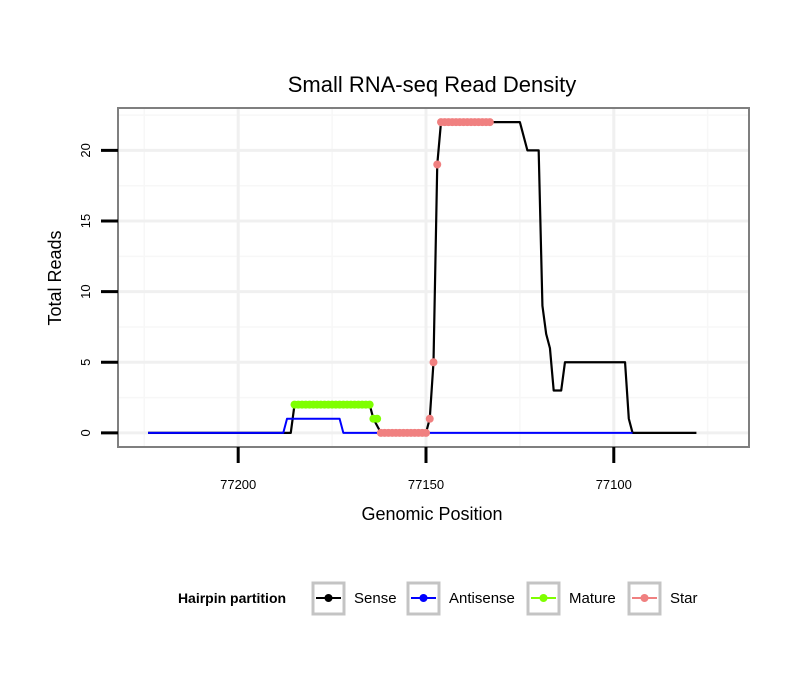  I want to click on x-tick-label: 77100, so click(614, 484).